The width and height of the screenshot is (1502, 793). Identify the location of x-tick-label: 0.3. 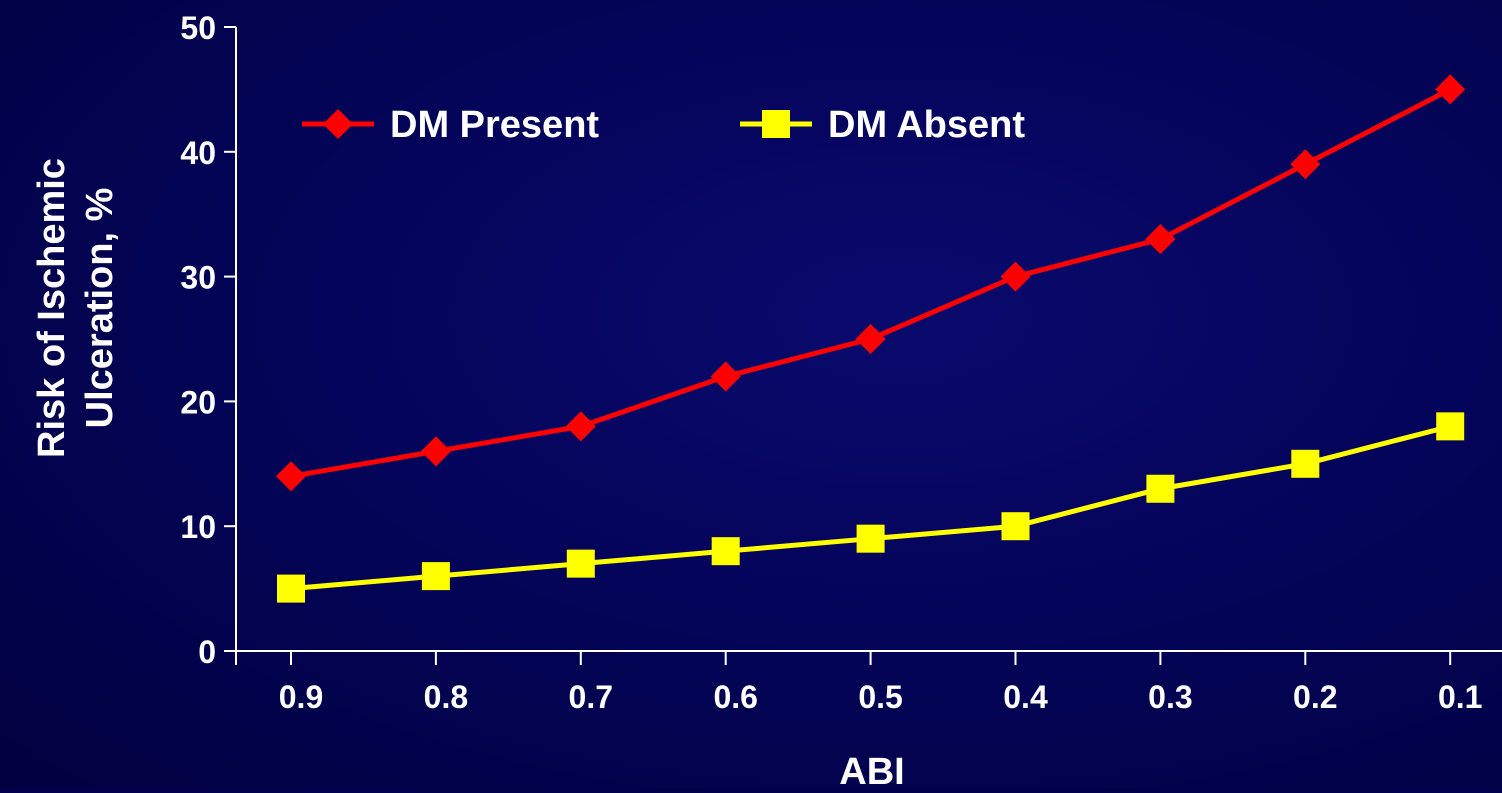
(1170, 697).